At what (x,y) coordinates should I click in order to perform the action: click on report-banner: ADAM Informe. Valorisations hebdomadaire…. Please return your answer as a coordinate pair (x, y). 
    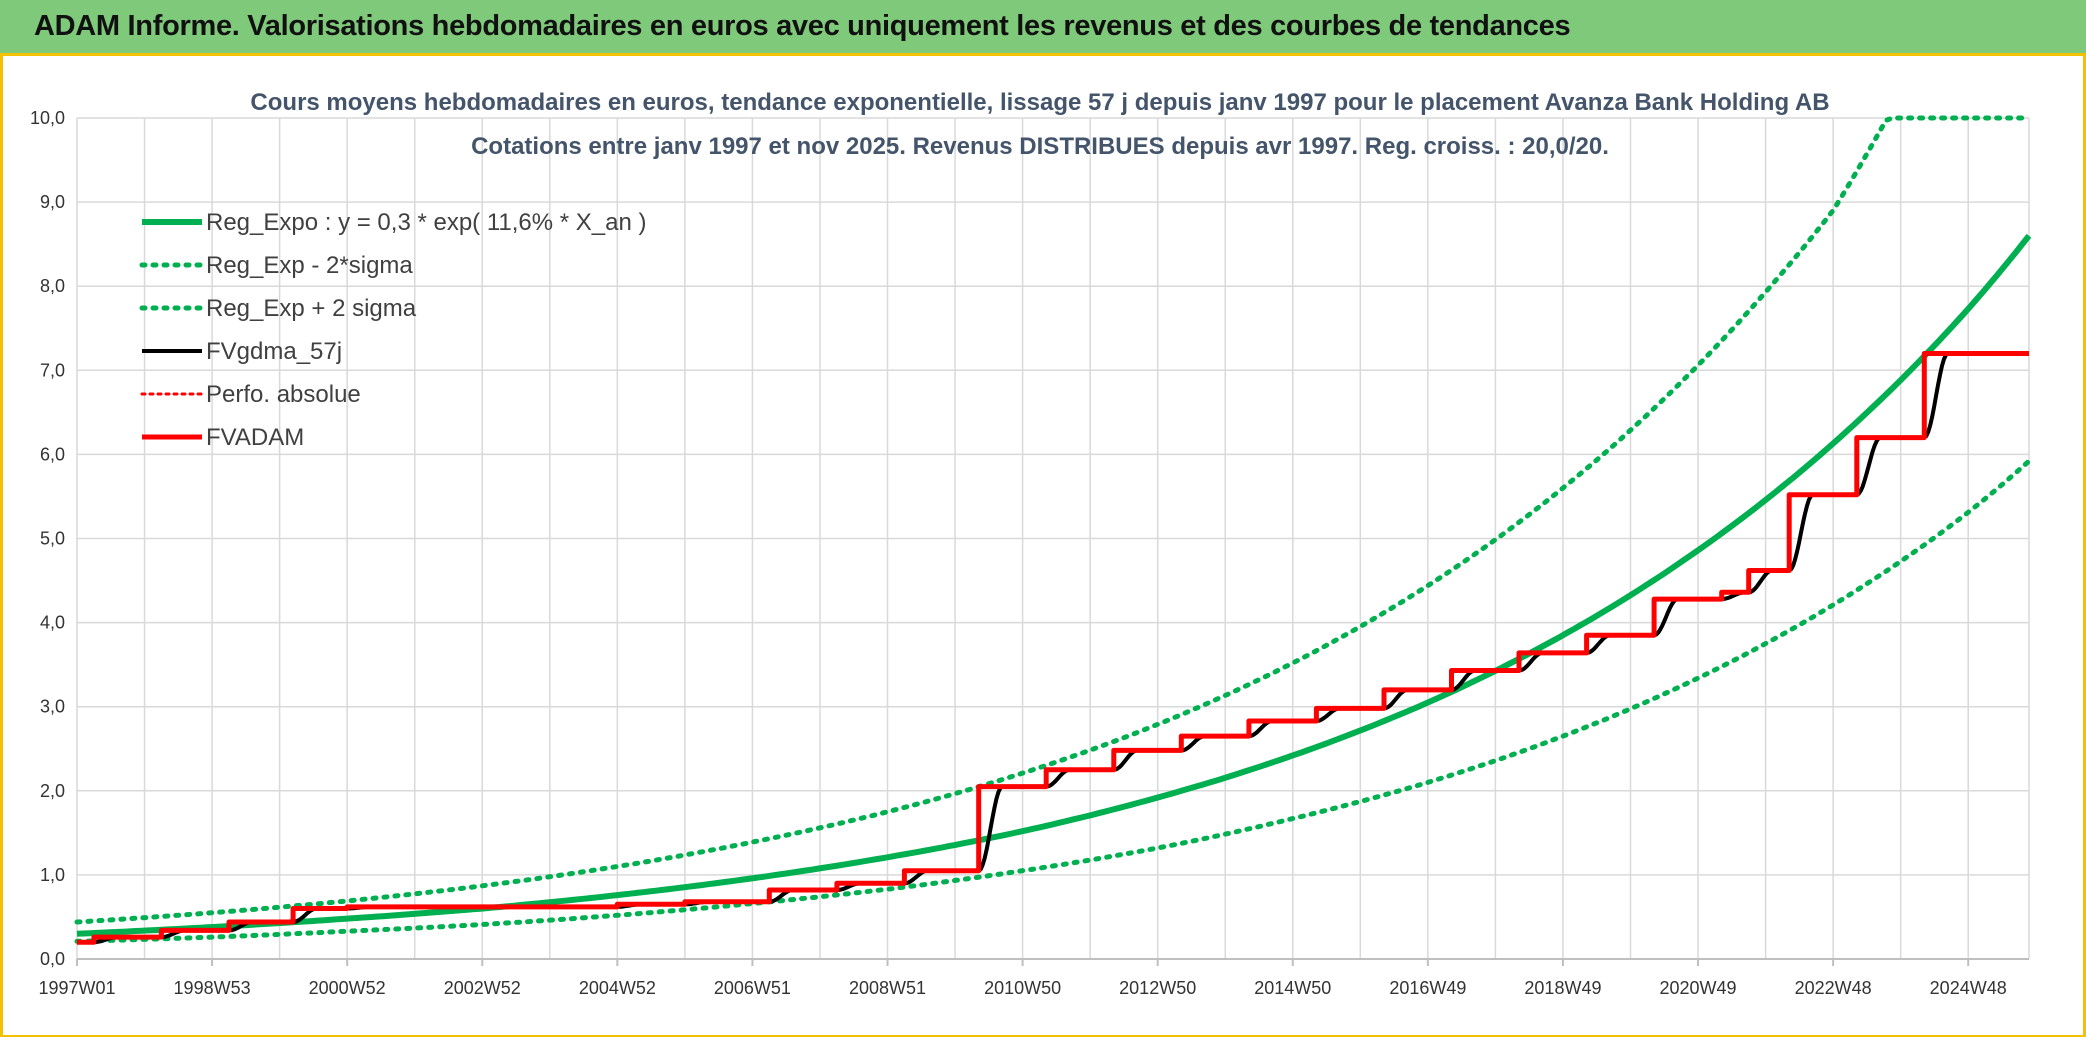
    Looking at the image, I should click on (1043, 28).